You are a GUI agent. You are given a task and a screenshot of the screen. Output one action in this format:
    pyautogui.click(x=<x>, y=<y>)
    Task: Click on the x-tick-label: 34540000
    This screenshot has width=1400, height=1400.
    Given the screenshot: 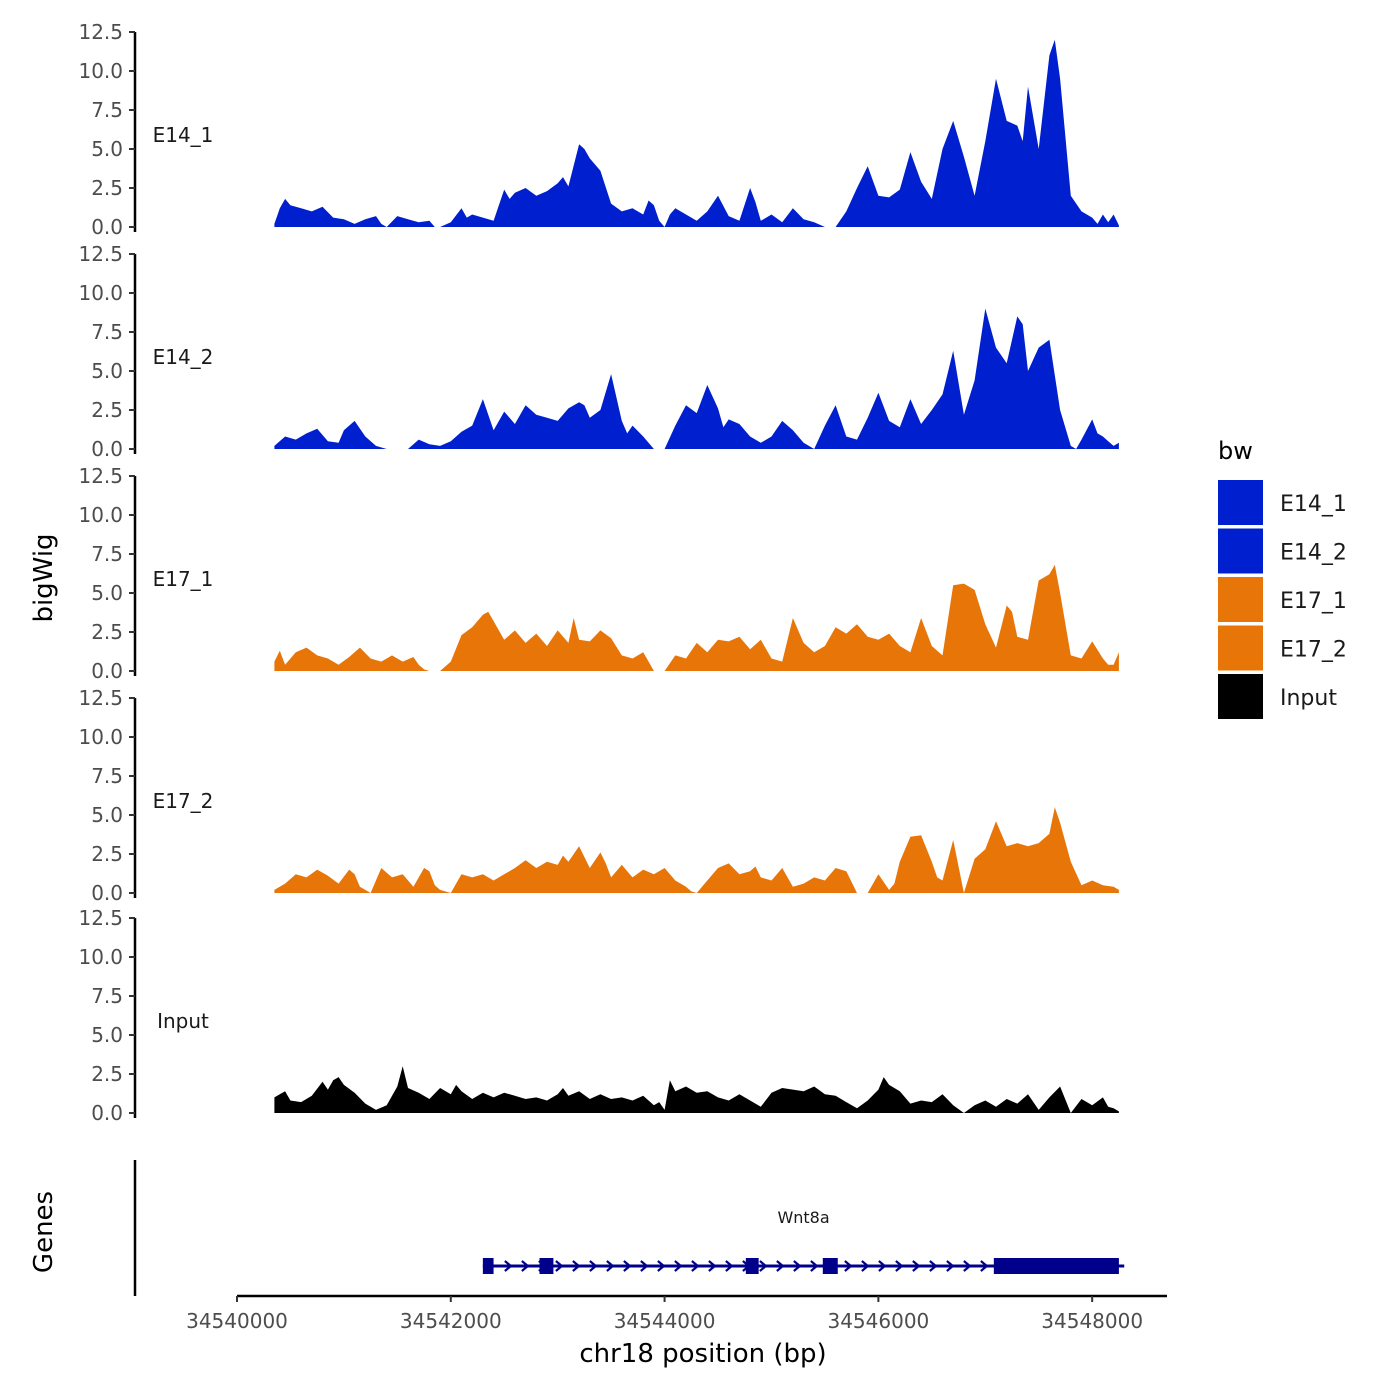 What is the action you would take?
    pyautogui.click(x=237, y=1321)
    